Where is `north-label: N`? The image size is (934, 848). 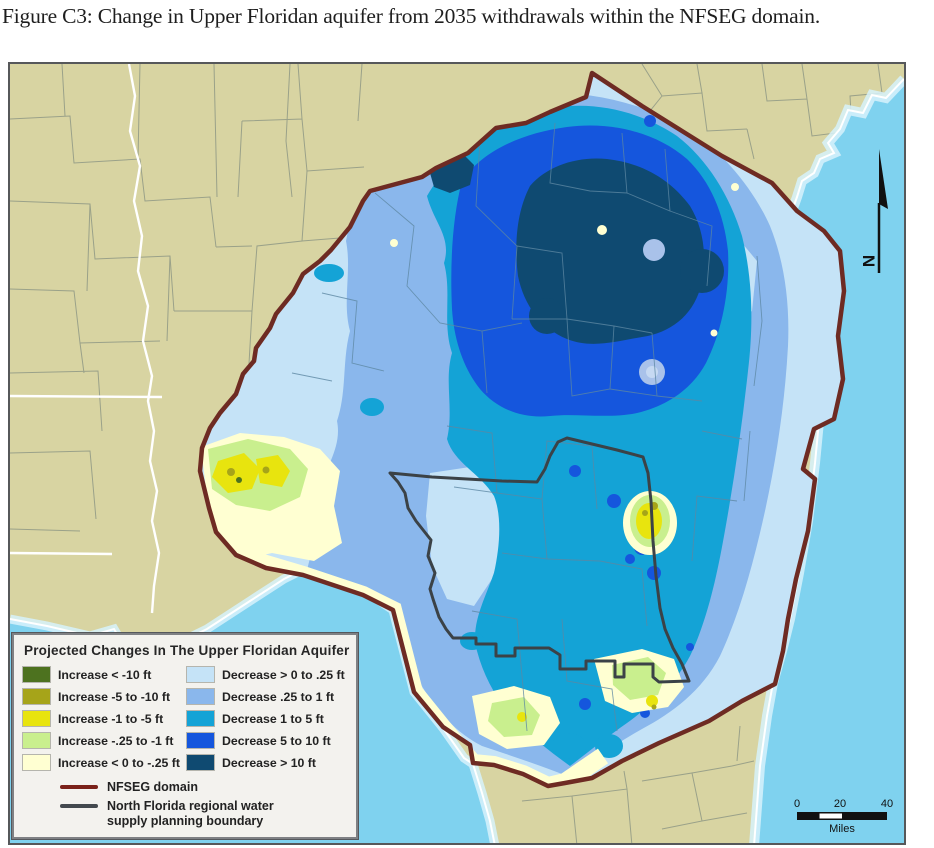
north-label: N is located at coordinates (868, 261).